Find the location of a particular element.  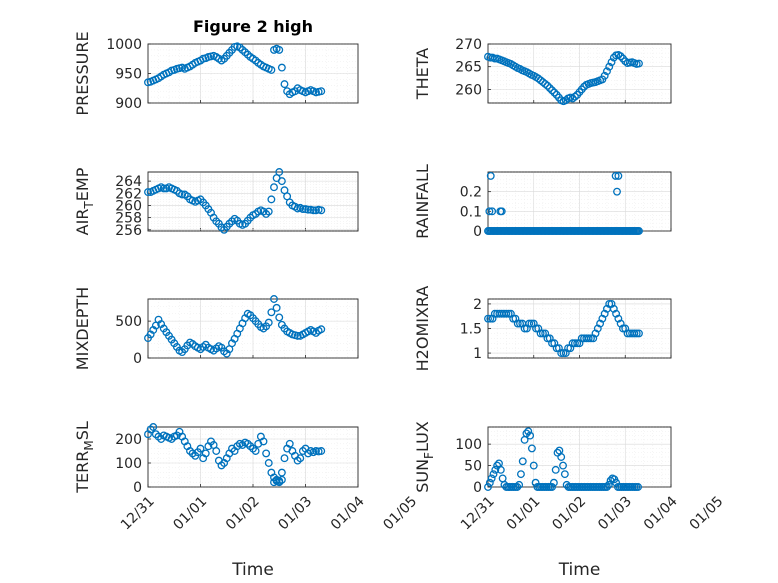

sun_flux-xtick-label: 01/03 is located at coordinates (615, 513).